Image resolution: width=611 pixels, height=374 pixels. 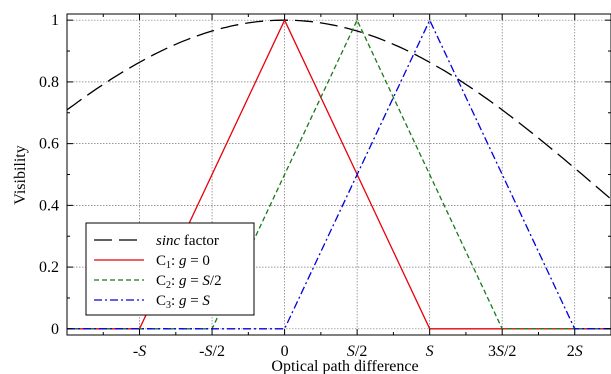 I want to click on x-tick-label: -S, so click(x=139, y=351).